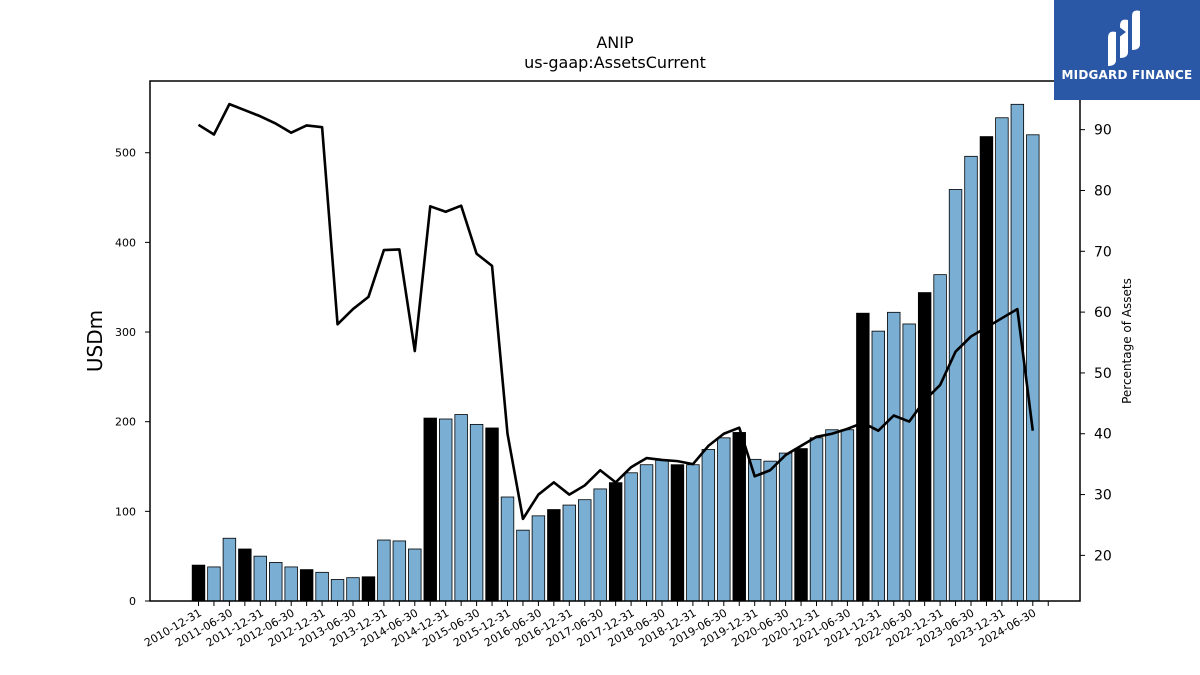 This screenshot has width=1200, height=675. What do you see at coordinates (1103, 496) in the screenshot?
I see `y2-tick-label: 30` at bounding box center [1103, 496].